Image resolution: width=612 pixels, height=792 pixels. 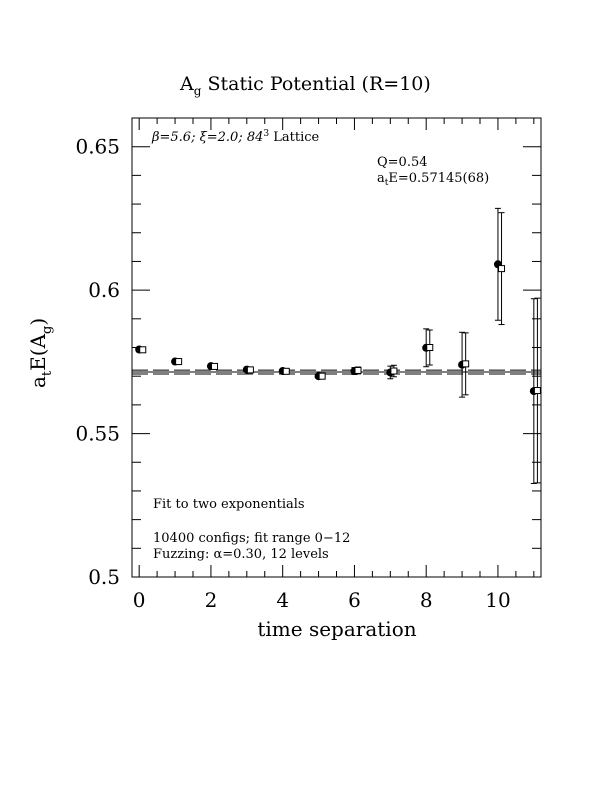 What do you see at coordinates (336, 629) in the screenshot?
I see `x-axis-label: time separation` at bounding box center [336, 629].